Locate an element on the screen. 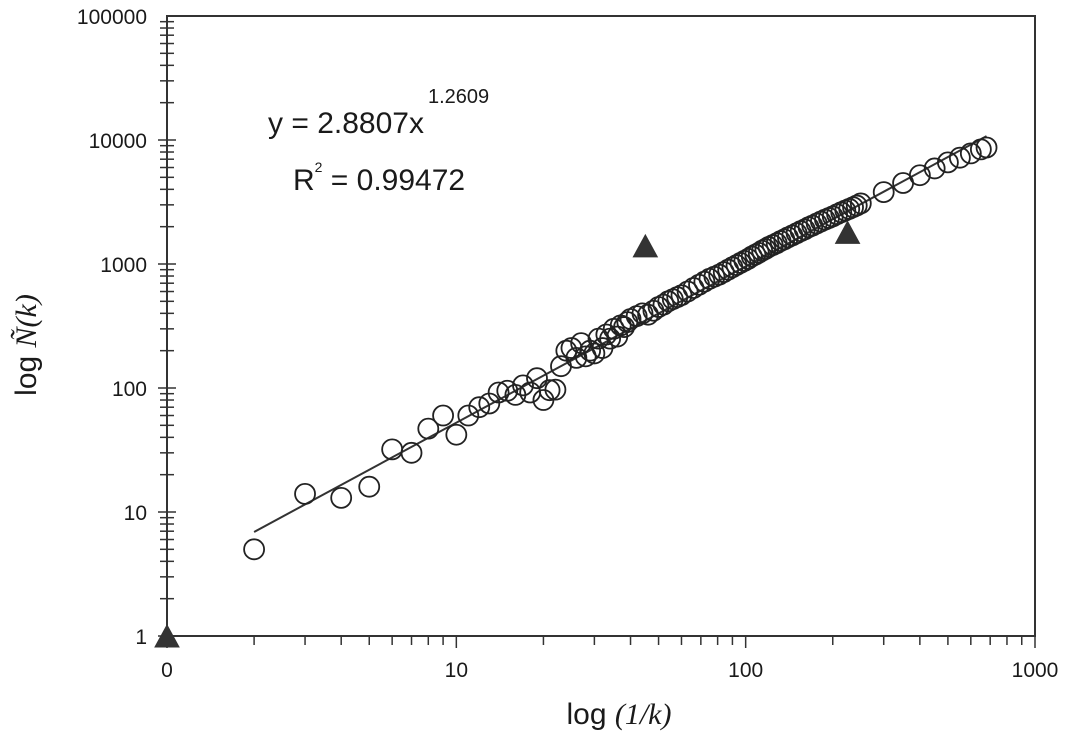  x-tick-label: 1000 is located at coordinates (1035, 670).